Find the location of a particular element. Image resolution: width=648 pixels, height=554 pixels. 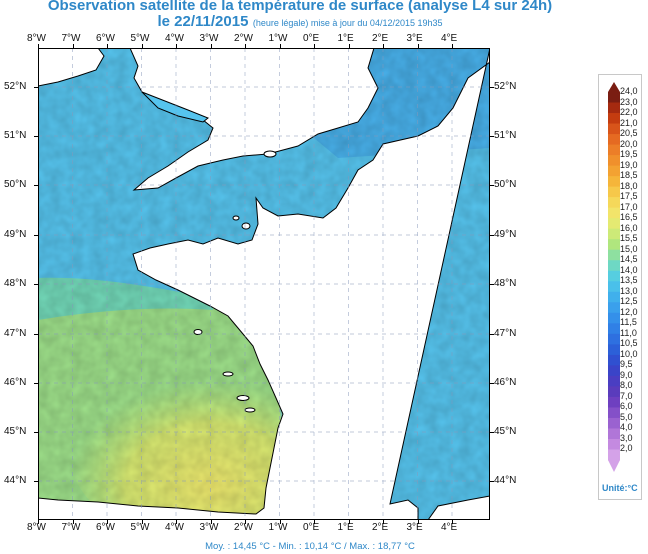

colorbar-label: 3,0 is located at coordinates (626, 437).